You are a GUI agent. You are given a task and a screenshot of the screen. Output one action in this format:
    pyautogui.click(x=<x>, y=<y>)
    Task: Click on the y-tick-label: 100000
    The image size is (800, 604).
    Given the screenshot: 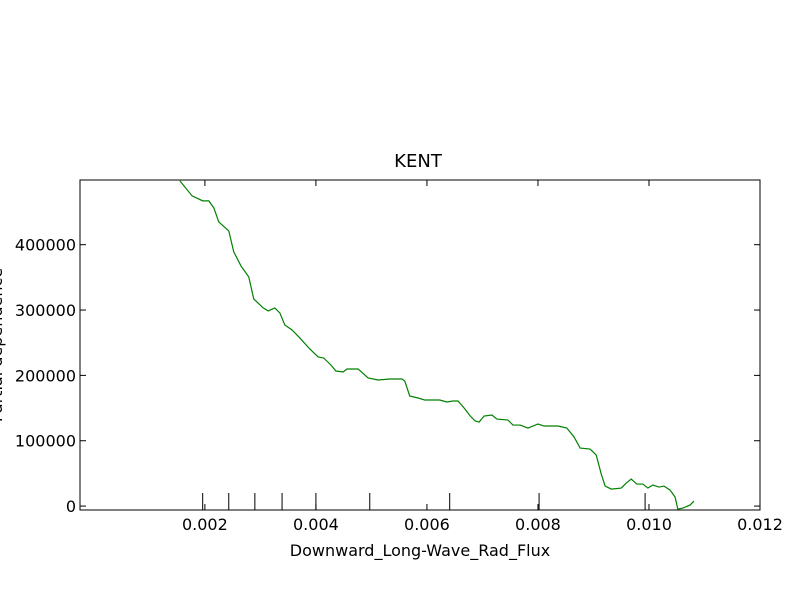 What is the action you would take?
    pyautogui.click(x=45, y=441)
    